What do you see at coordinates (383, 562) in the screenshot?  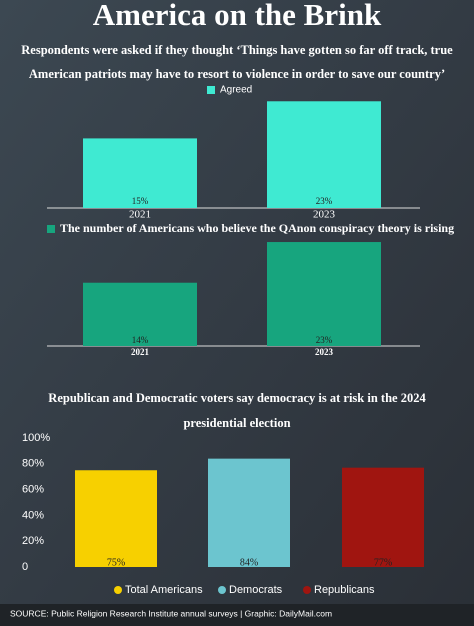 I see `value-label: 77%` at bounding box center [383, 562].